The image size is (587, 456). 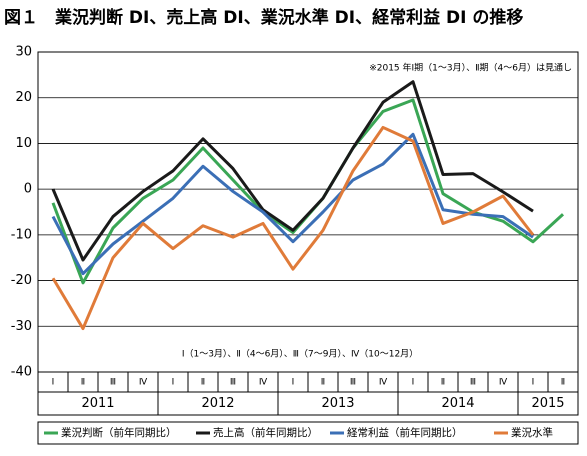 I want to click on y-tick-label: 10, so click(x=23, y=143).